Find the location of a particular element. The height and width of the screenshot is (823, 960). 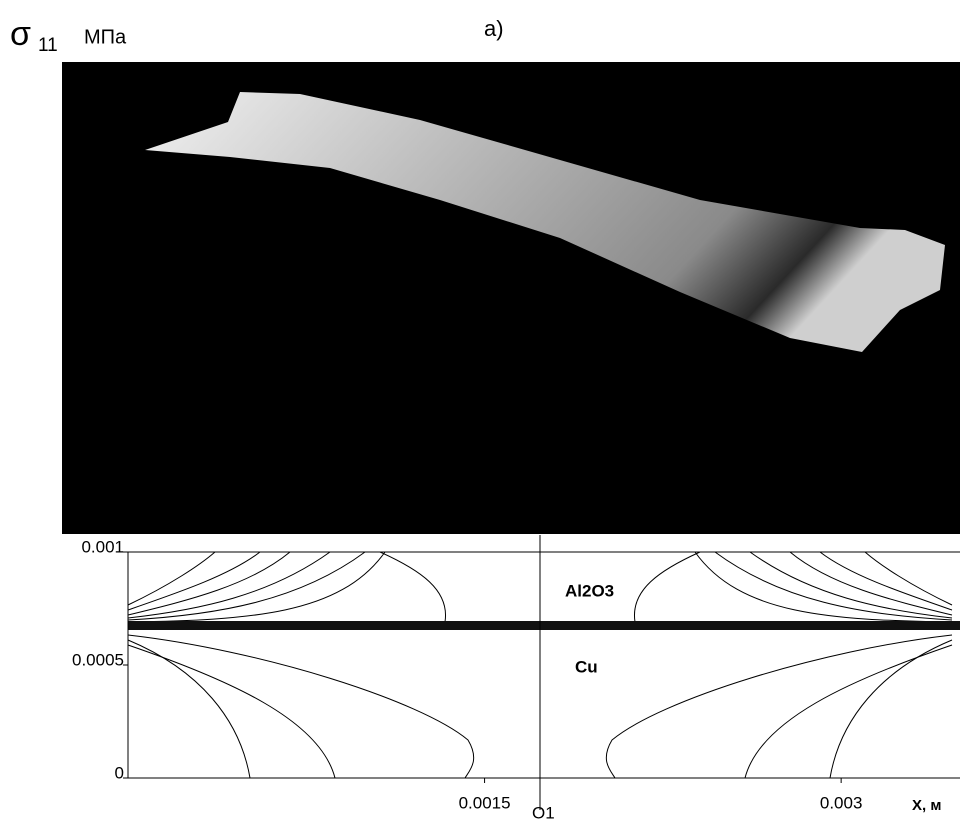

x-tick-label: 0.0015 is located at coordinates (485, 802).